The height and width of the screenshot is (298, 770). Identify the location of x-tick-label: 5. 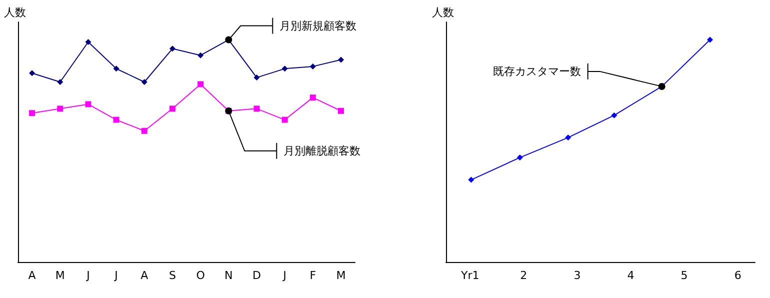
(684, 275).